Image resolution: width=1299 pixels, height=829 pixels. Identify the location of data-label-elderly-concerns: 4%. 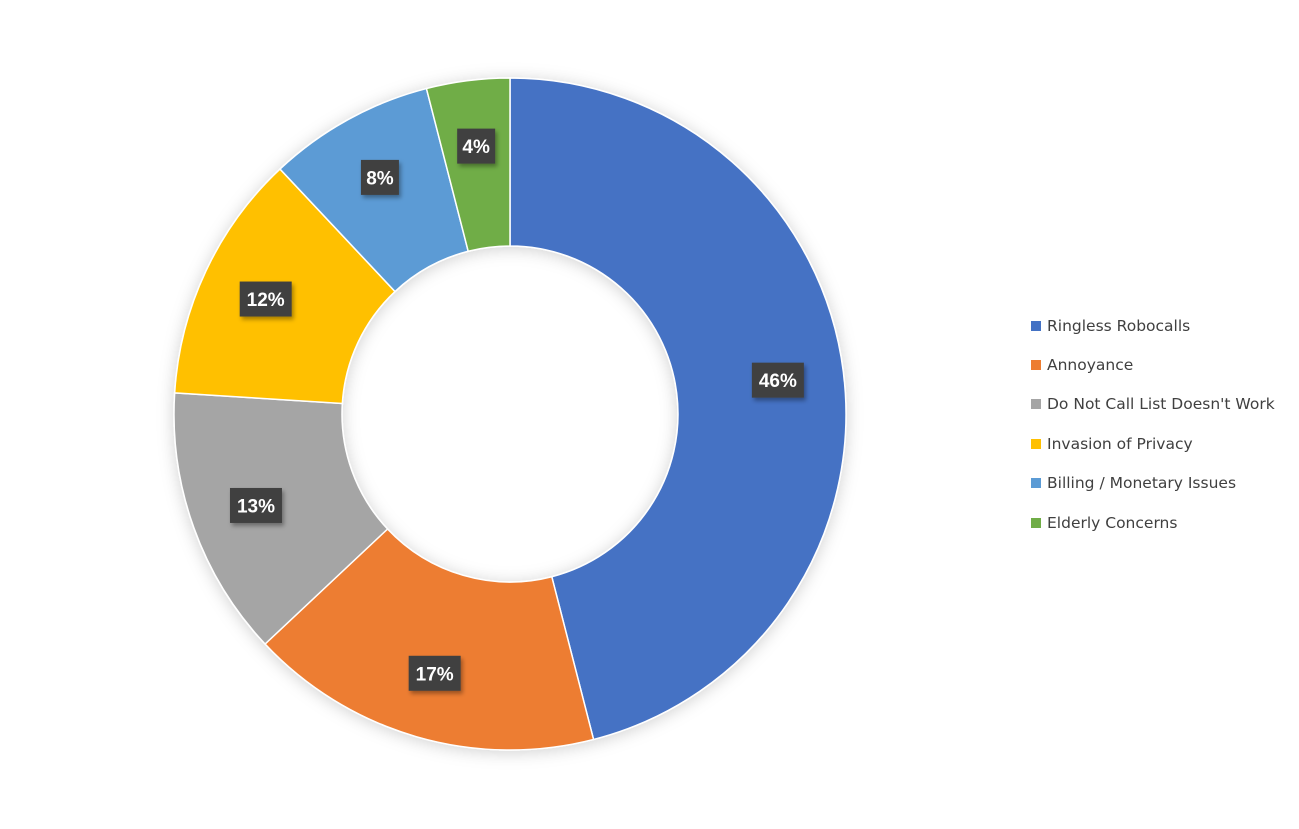
(476, 146).